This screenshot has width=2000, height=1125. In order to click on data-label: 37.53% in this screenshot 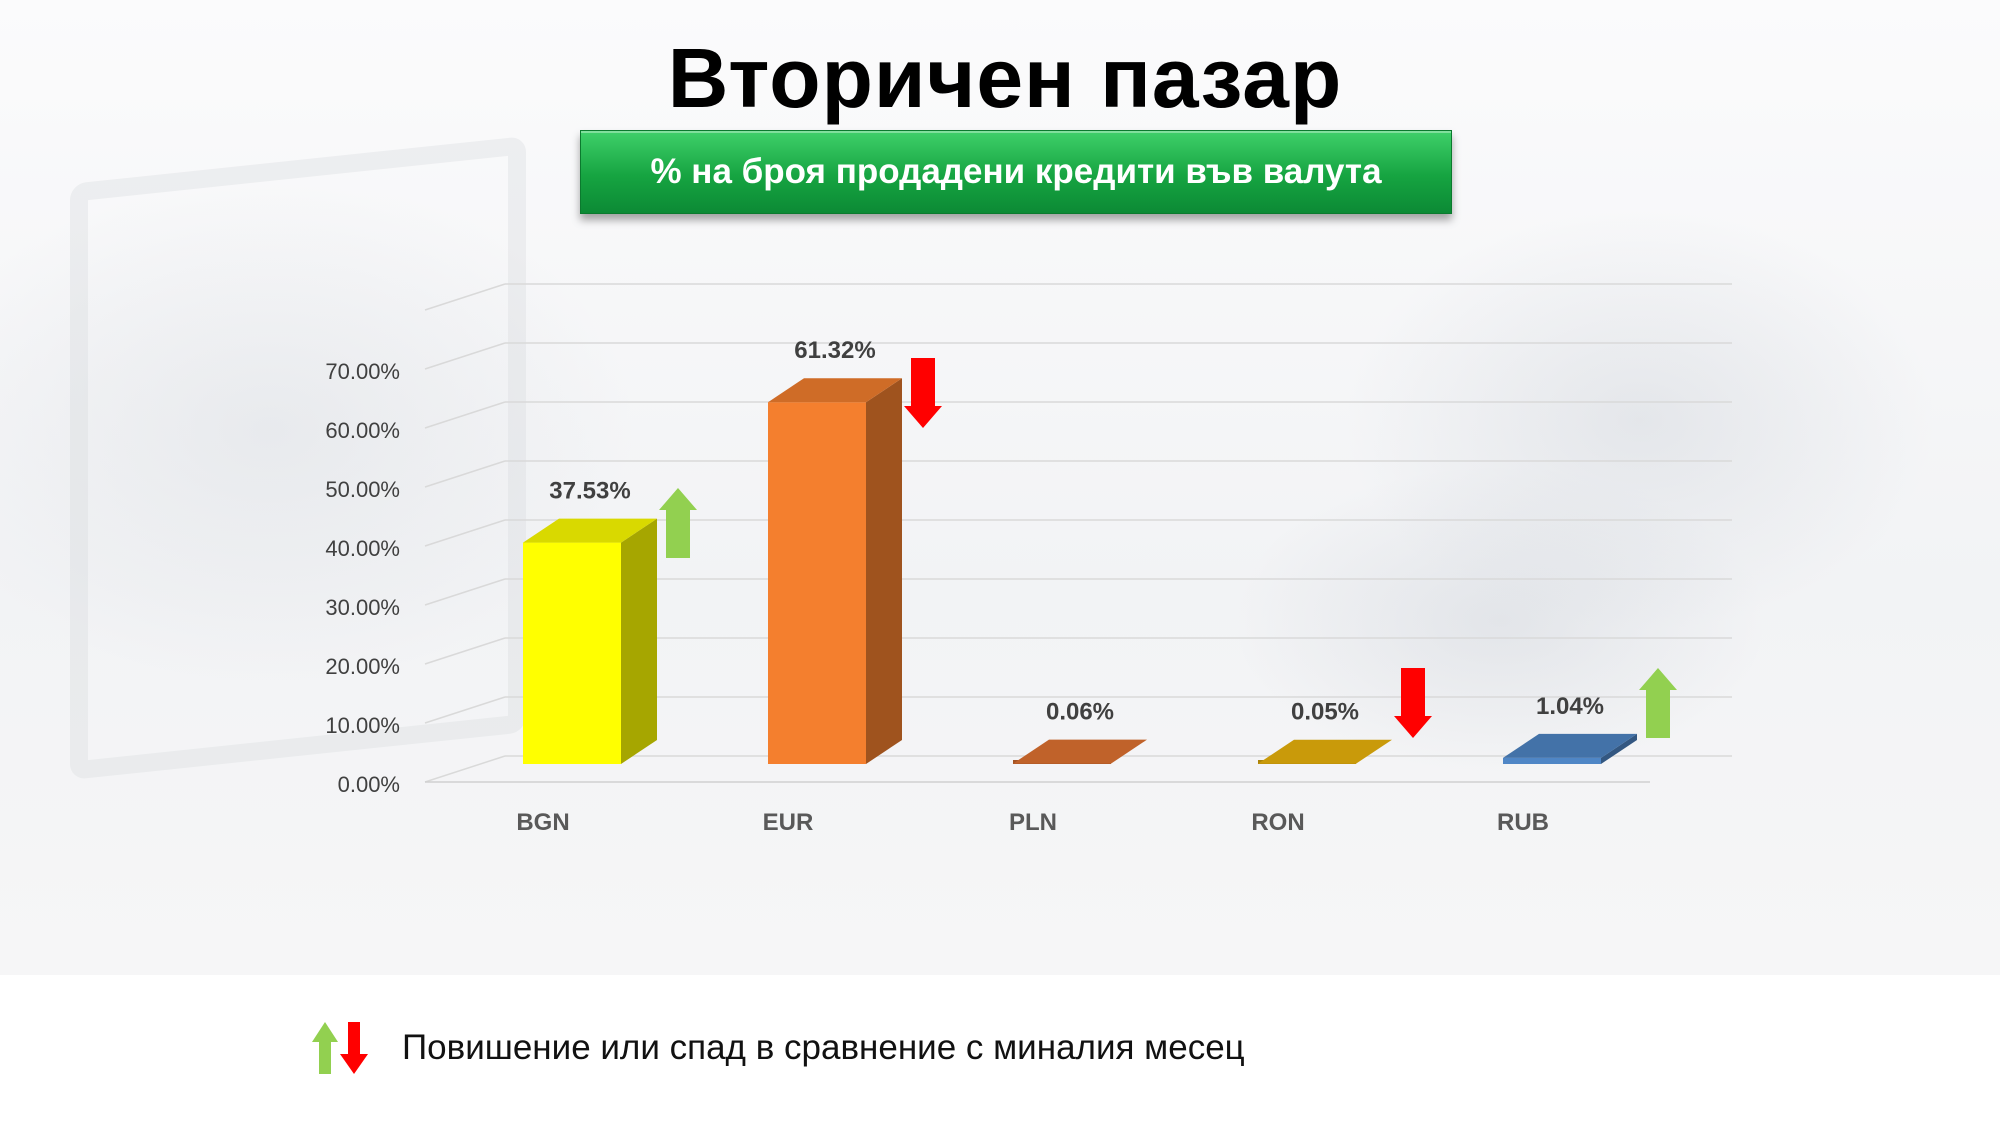, I will do `click(589, 491)`.